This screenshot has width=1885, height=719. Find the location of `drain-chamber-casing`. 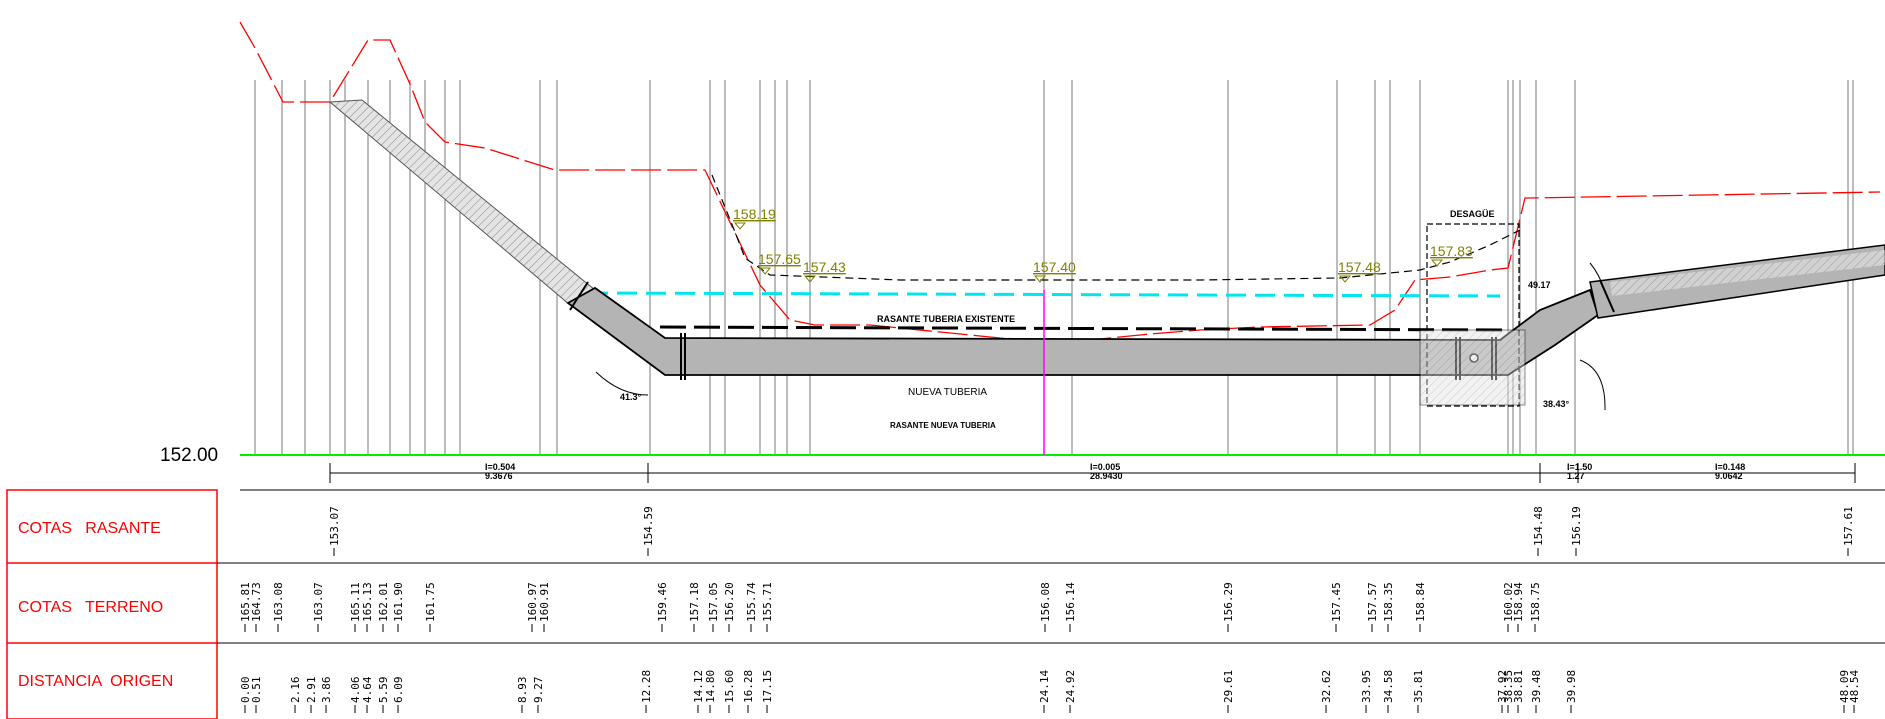

drain-chamber-casing is located at coordinates (1472, 367).